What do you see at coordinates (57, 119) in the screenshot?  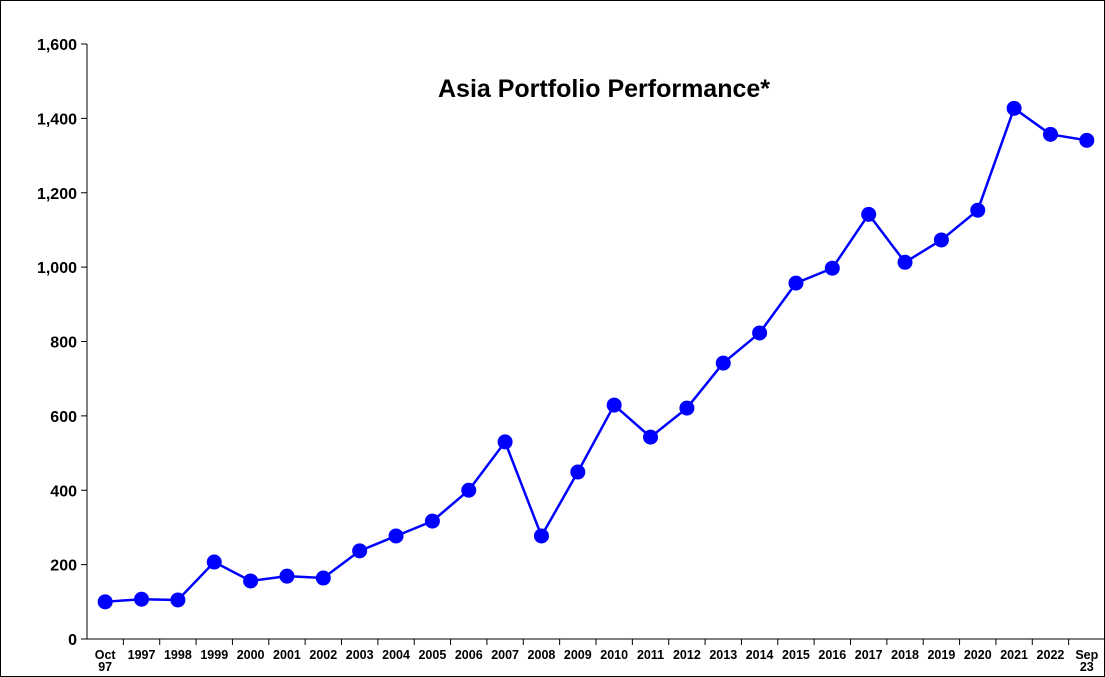 I see `y-tick-label: 1,400` at bounding box center [57, 119].